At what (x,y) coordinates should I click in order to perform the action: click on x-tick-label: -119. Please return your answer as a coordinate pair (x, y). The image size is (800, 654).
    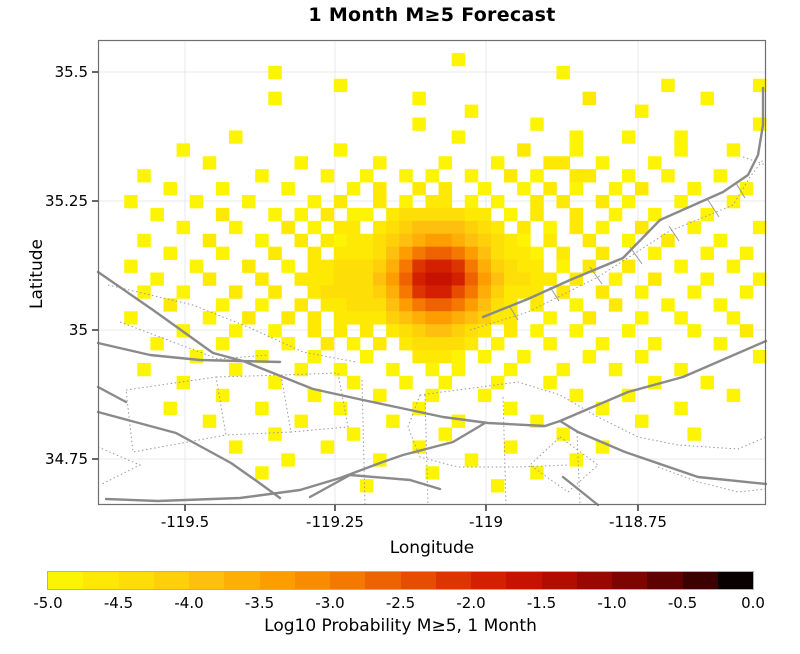
    Looking at the image, I should click on (486, 522).